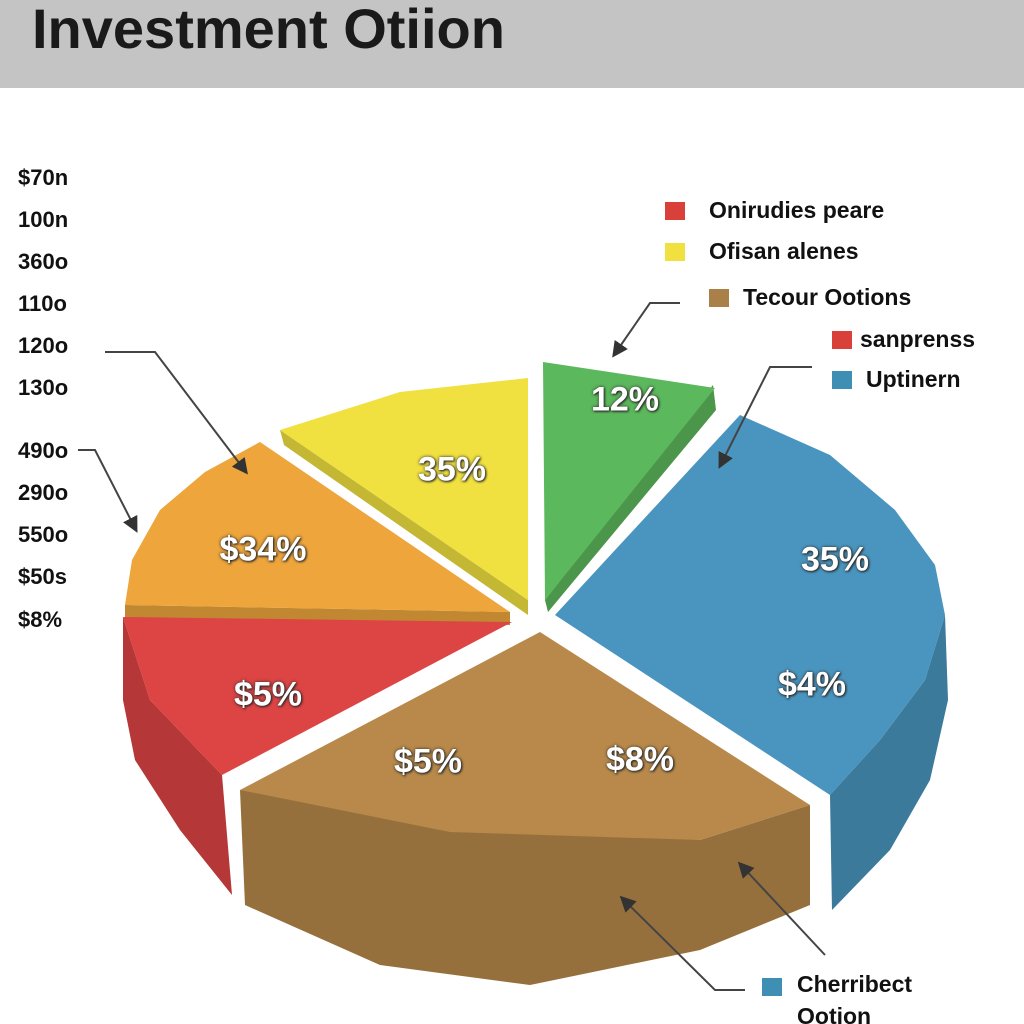 The height and width of the screenshot is (1024, 1024). What do you see at coordinates (43, 387) in the screenshot?
I see `side-label: 130o` at bounding box center [43, 387].